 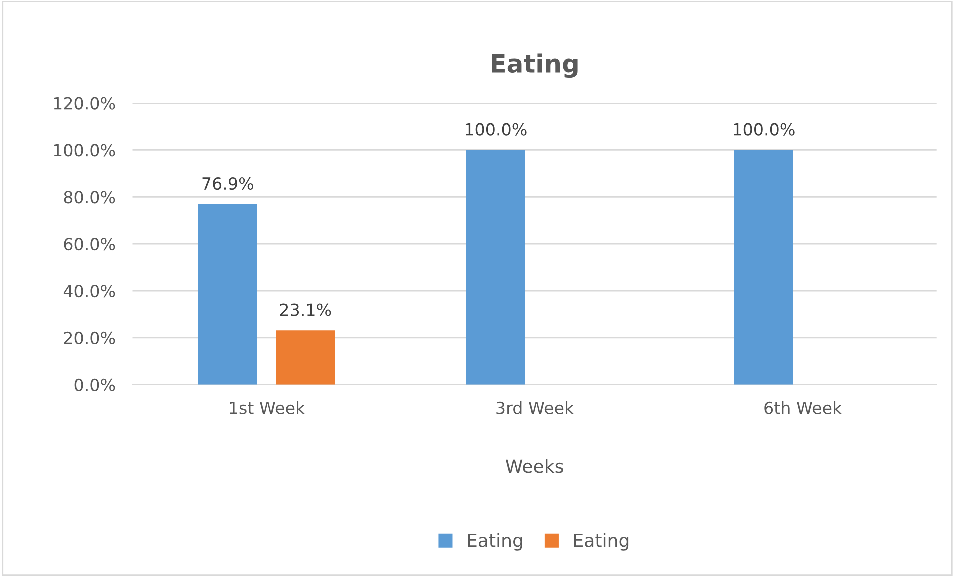 What do you see at coordinates (306, 310) in the screenshot?
I see `data-label: 23.1%` at bounding box center [306, 310].